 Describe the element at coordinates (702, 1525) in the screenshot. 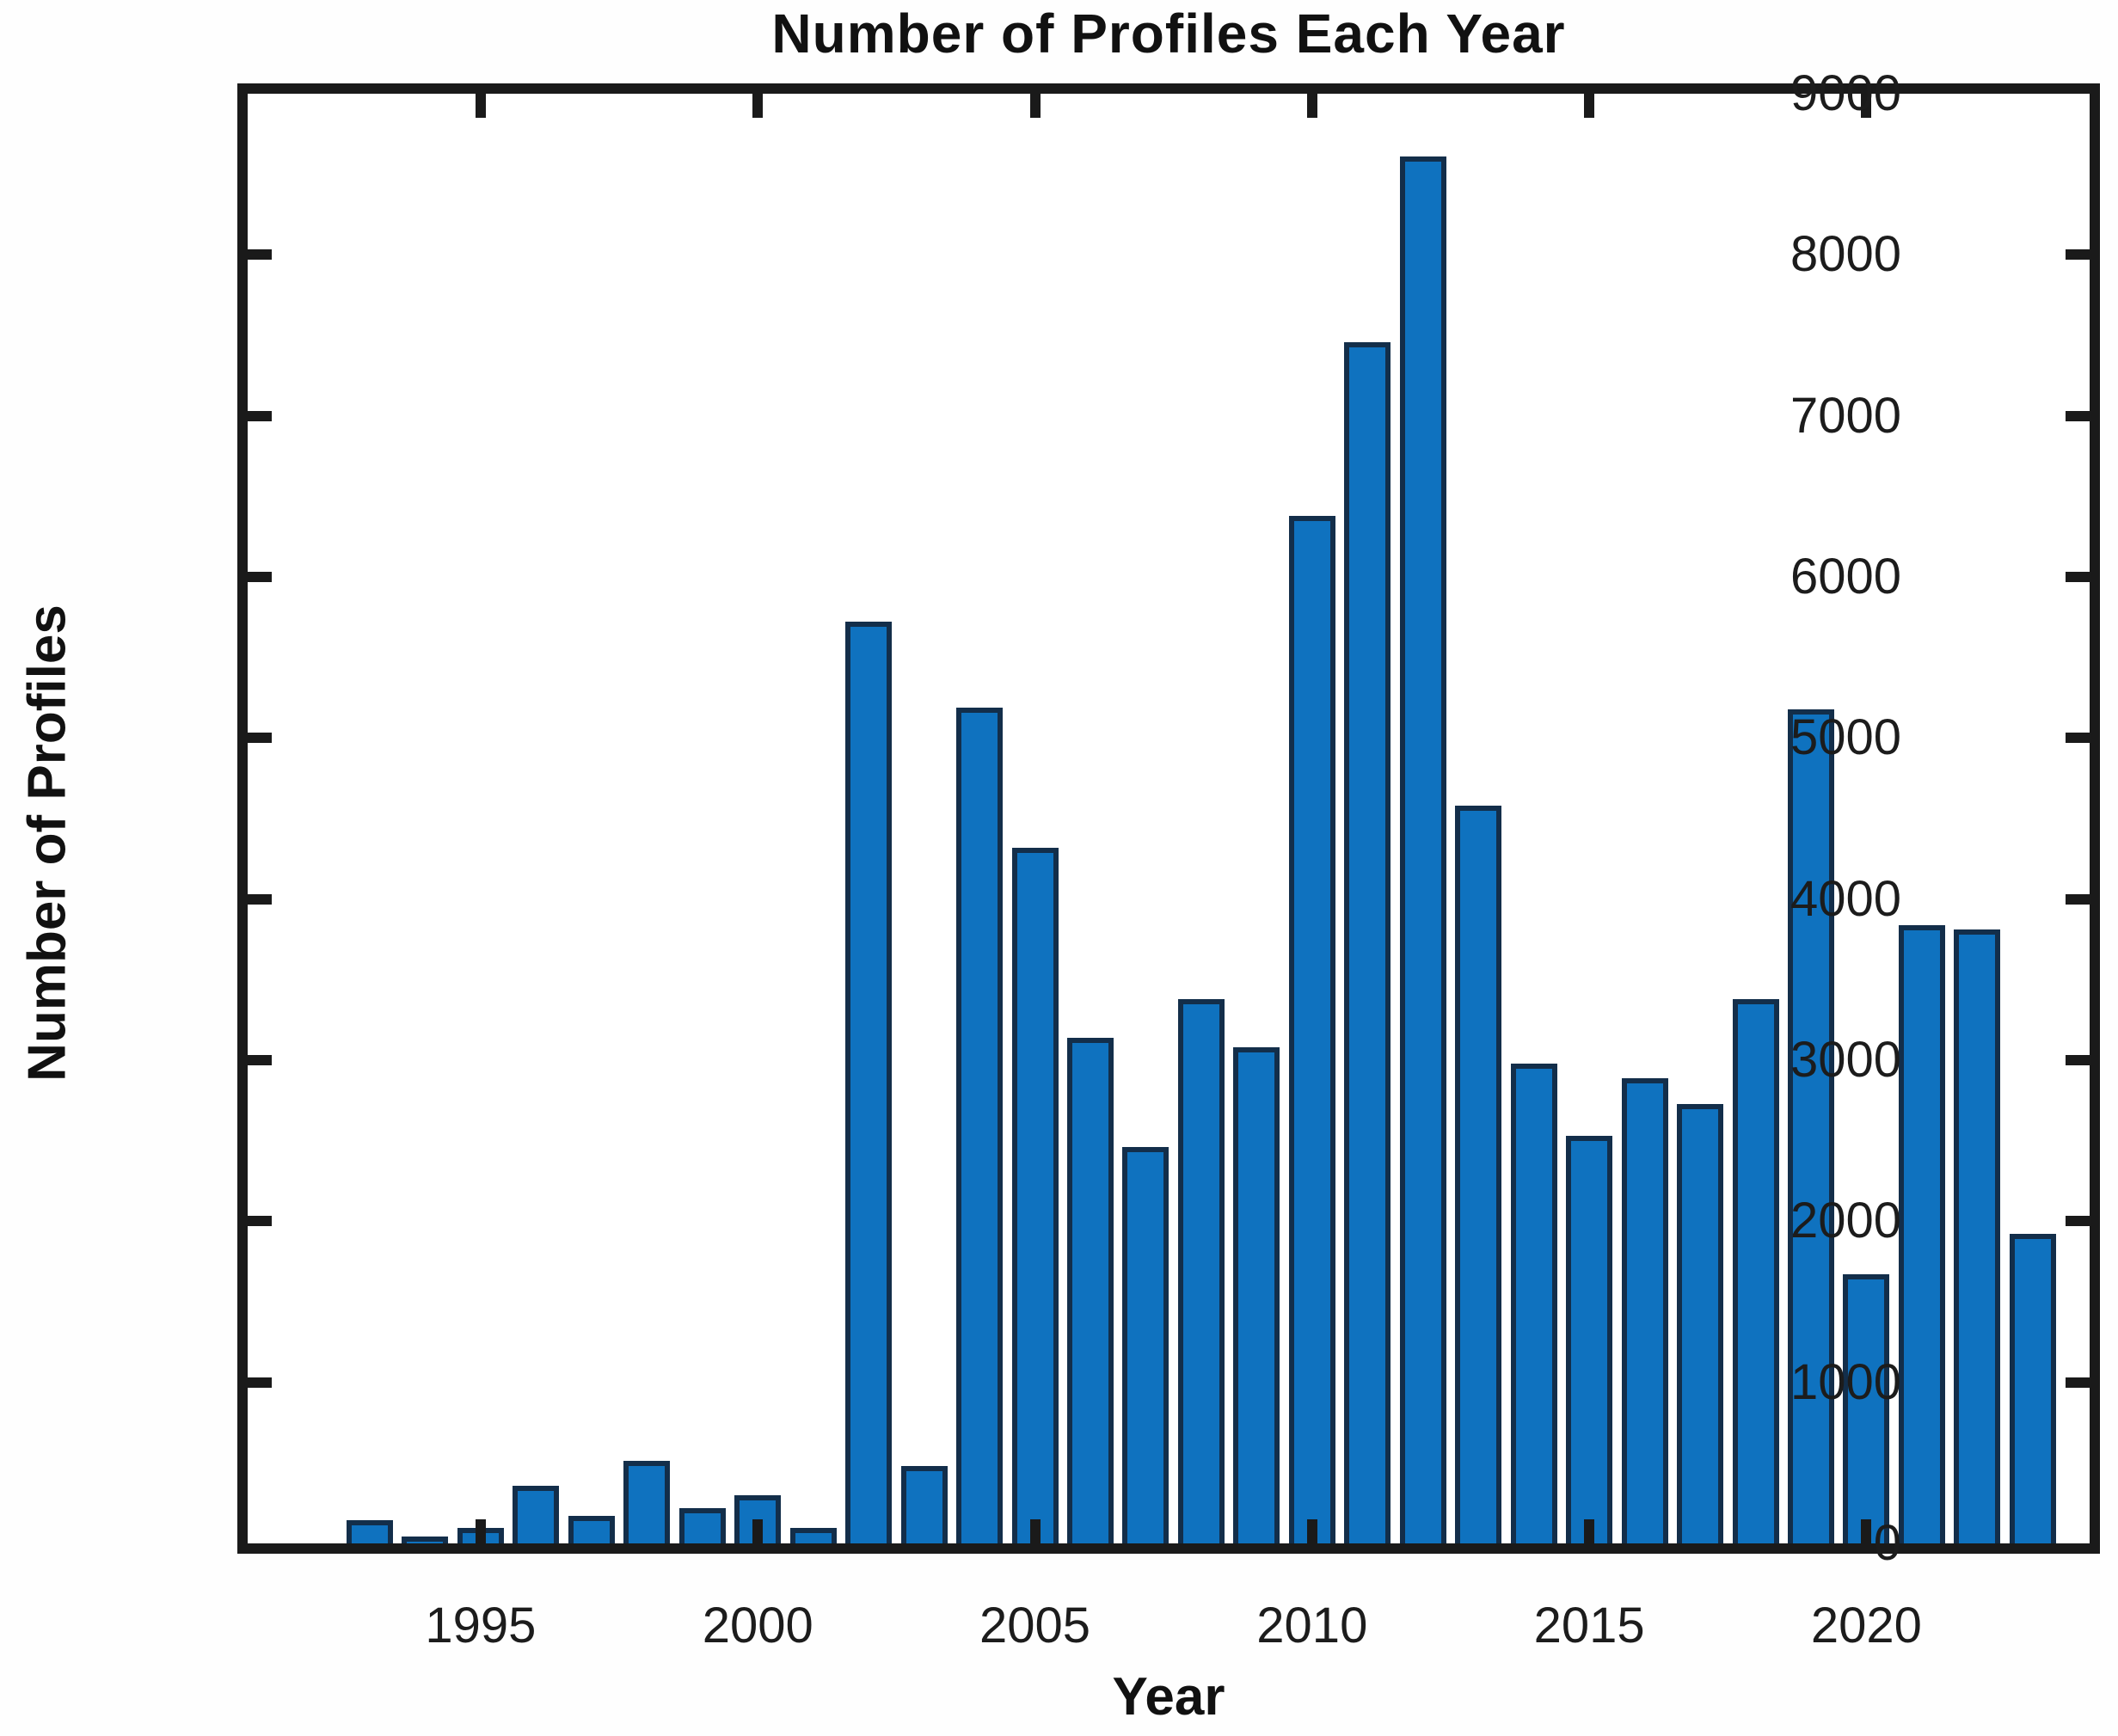

I see `bar-1999` at that location.